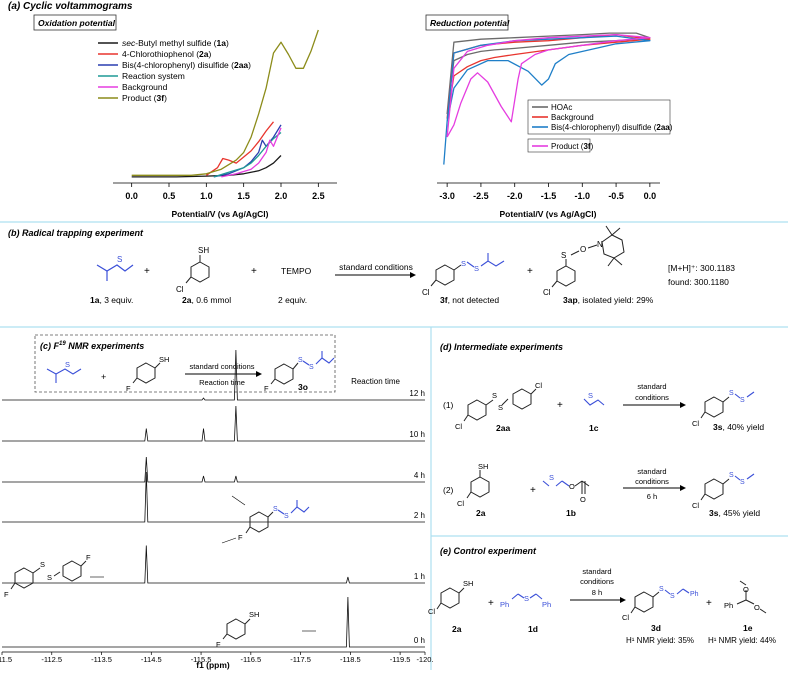  What do you see at coordinates (661, 589) in the screenshot?
I see `atom-s1-3d: S` at bounding box center [661, 589].